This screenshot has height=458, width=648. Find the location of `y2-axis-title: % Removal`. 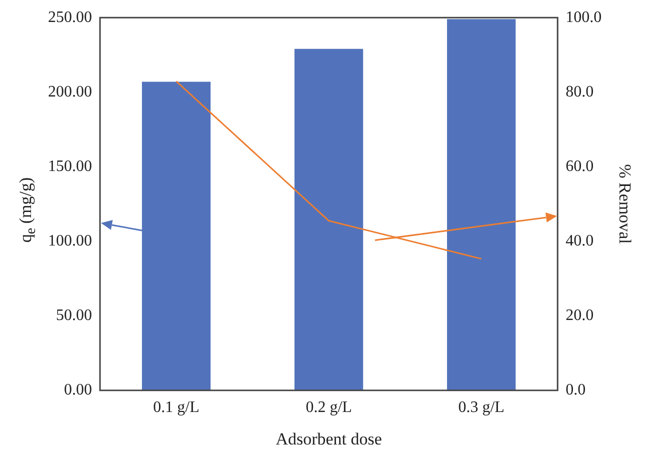

y2-axis-title: % Removal is located at coordinates (624, 204).